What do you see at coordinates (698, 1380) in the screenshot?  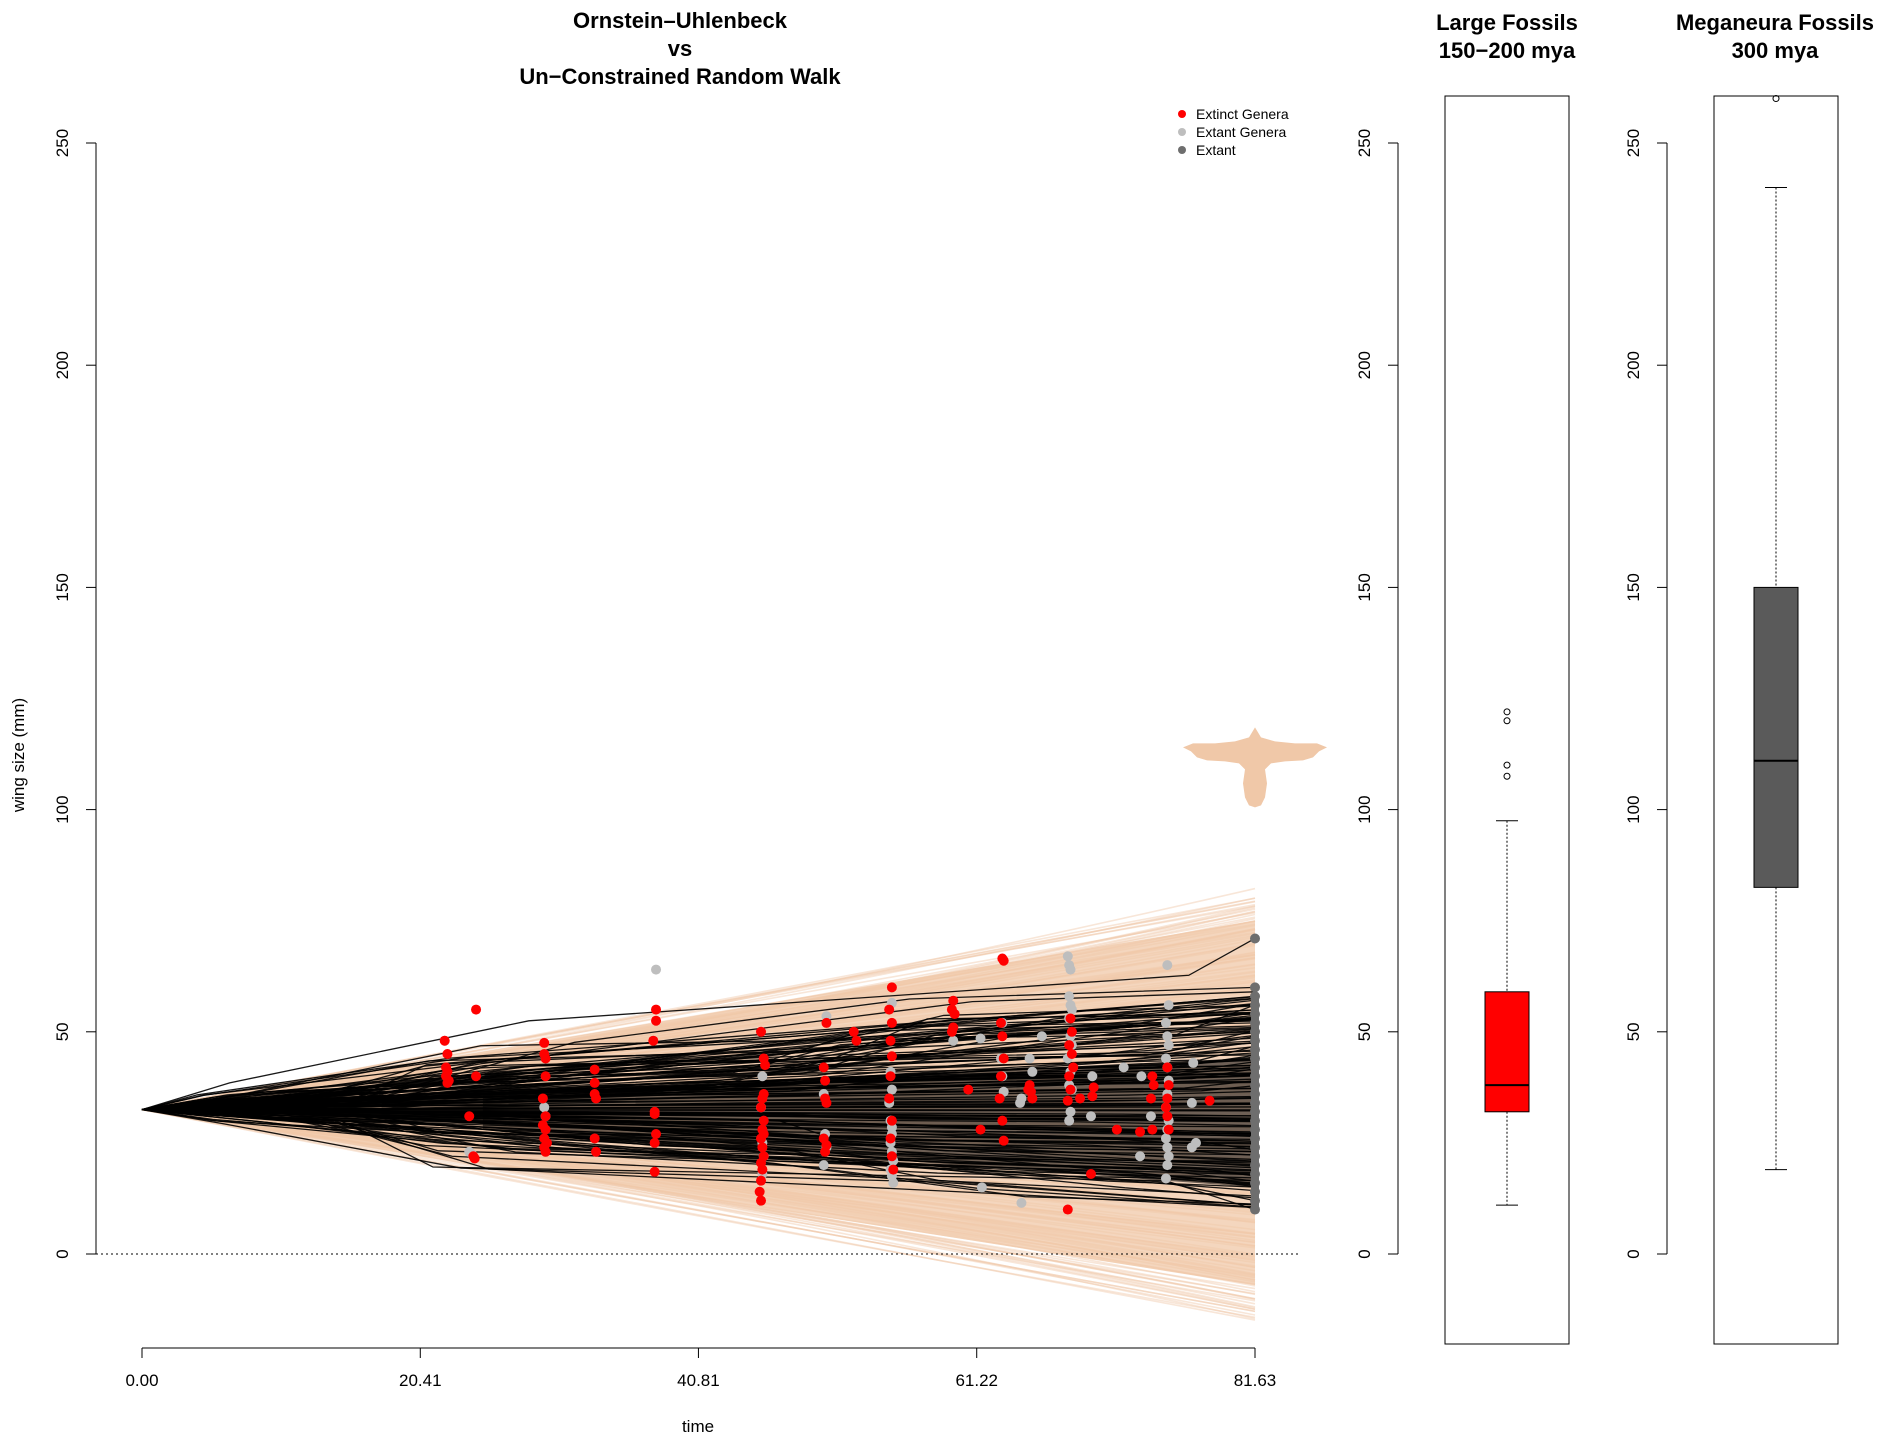 I see `x-tick-label-40.81: 40.81` at bounding box center [698, 1380].